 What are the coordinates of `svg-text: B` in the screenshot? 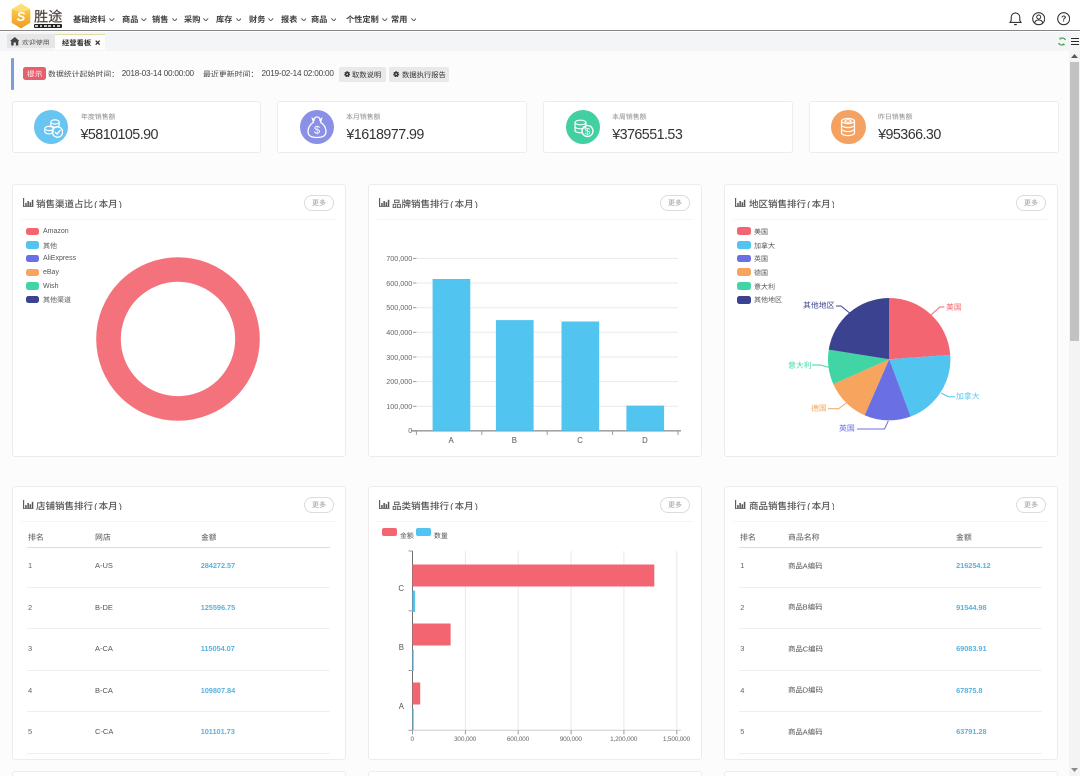 It's located at (805, 606).